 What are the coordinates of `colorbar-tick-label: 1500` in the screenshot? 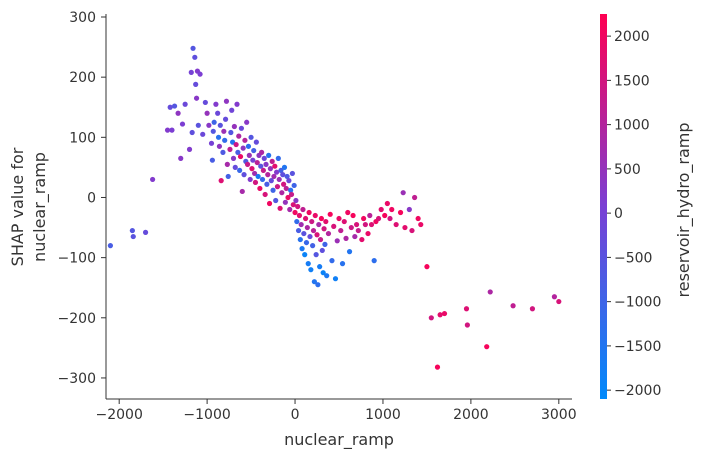 It's located at (632, 81).